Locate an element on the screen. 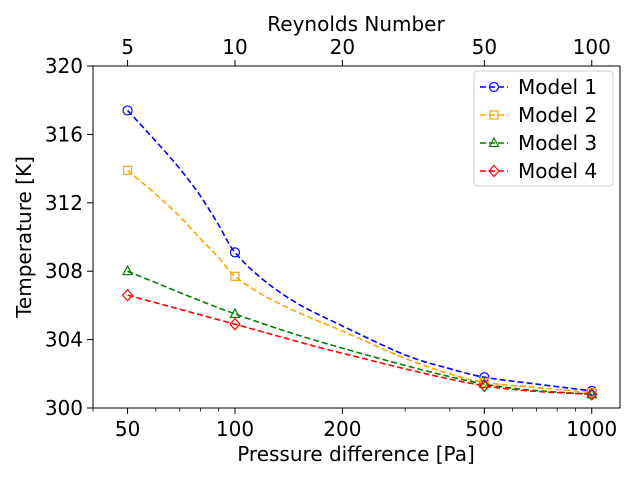  top-tick-label: 5 is located at coordinates (127, 47).